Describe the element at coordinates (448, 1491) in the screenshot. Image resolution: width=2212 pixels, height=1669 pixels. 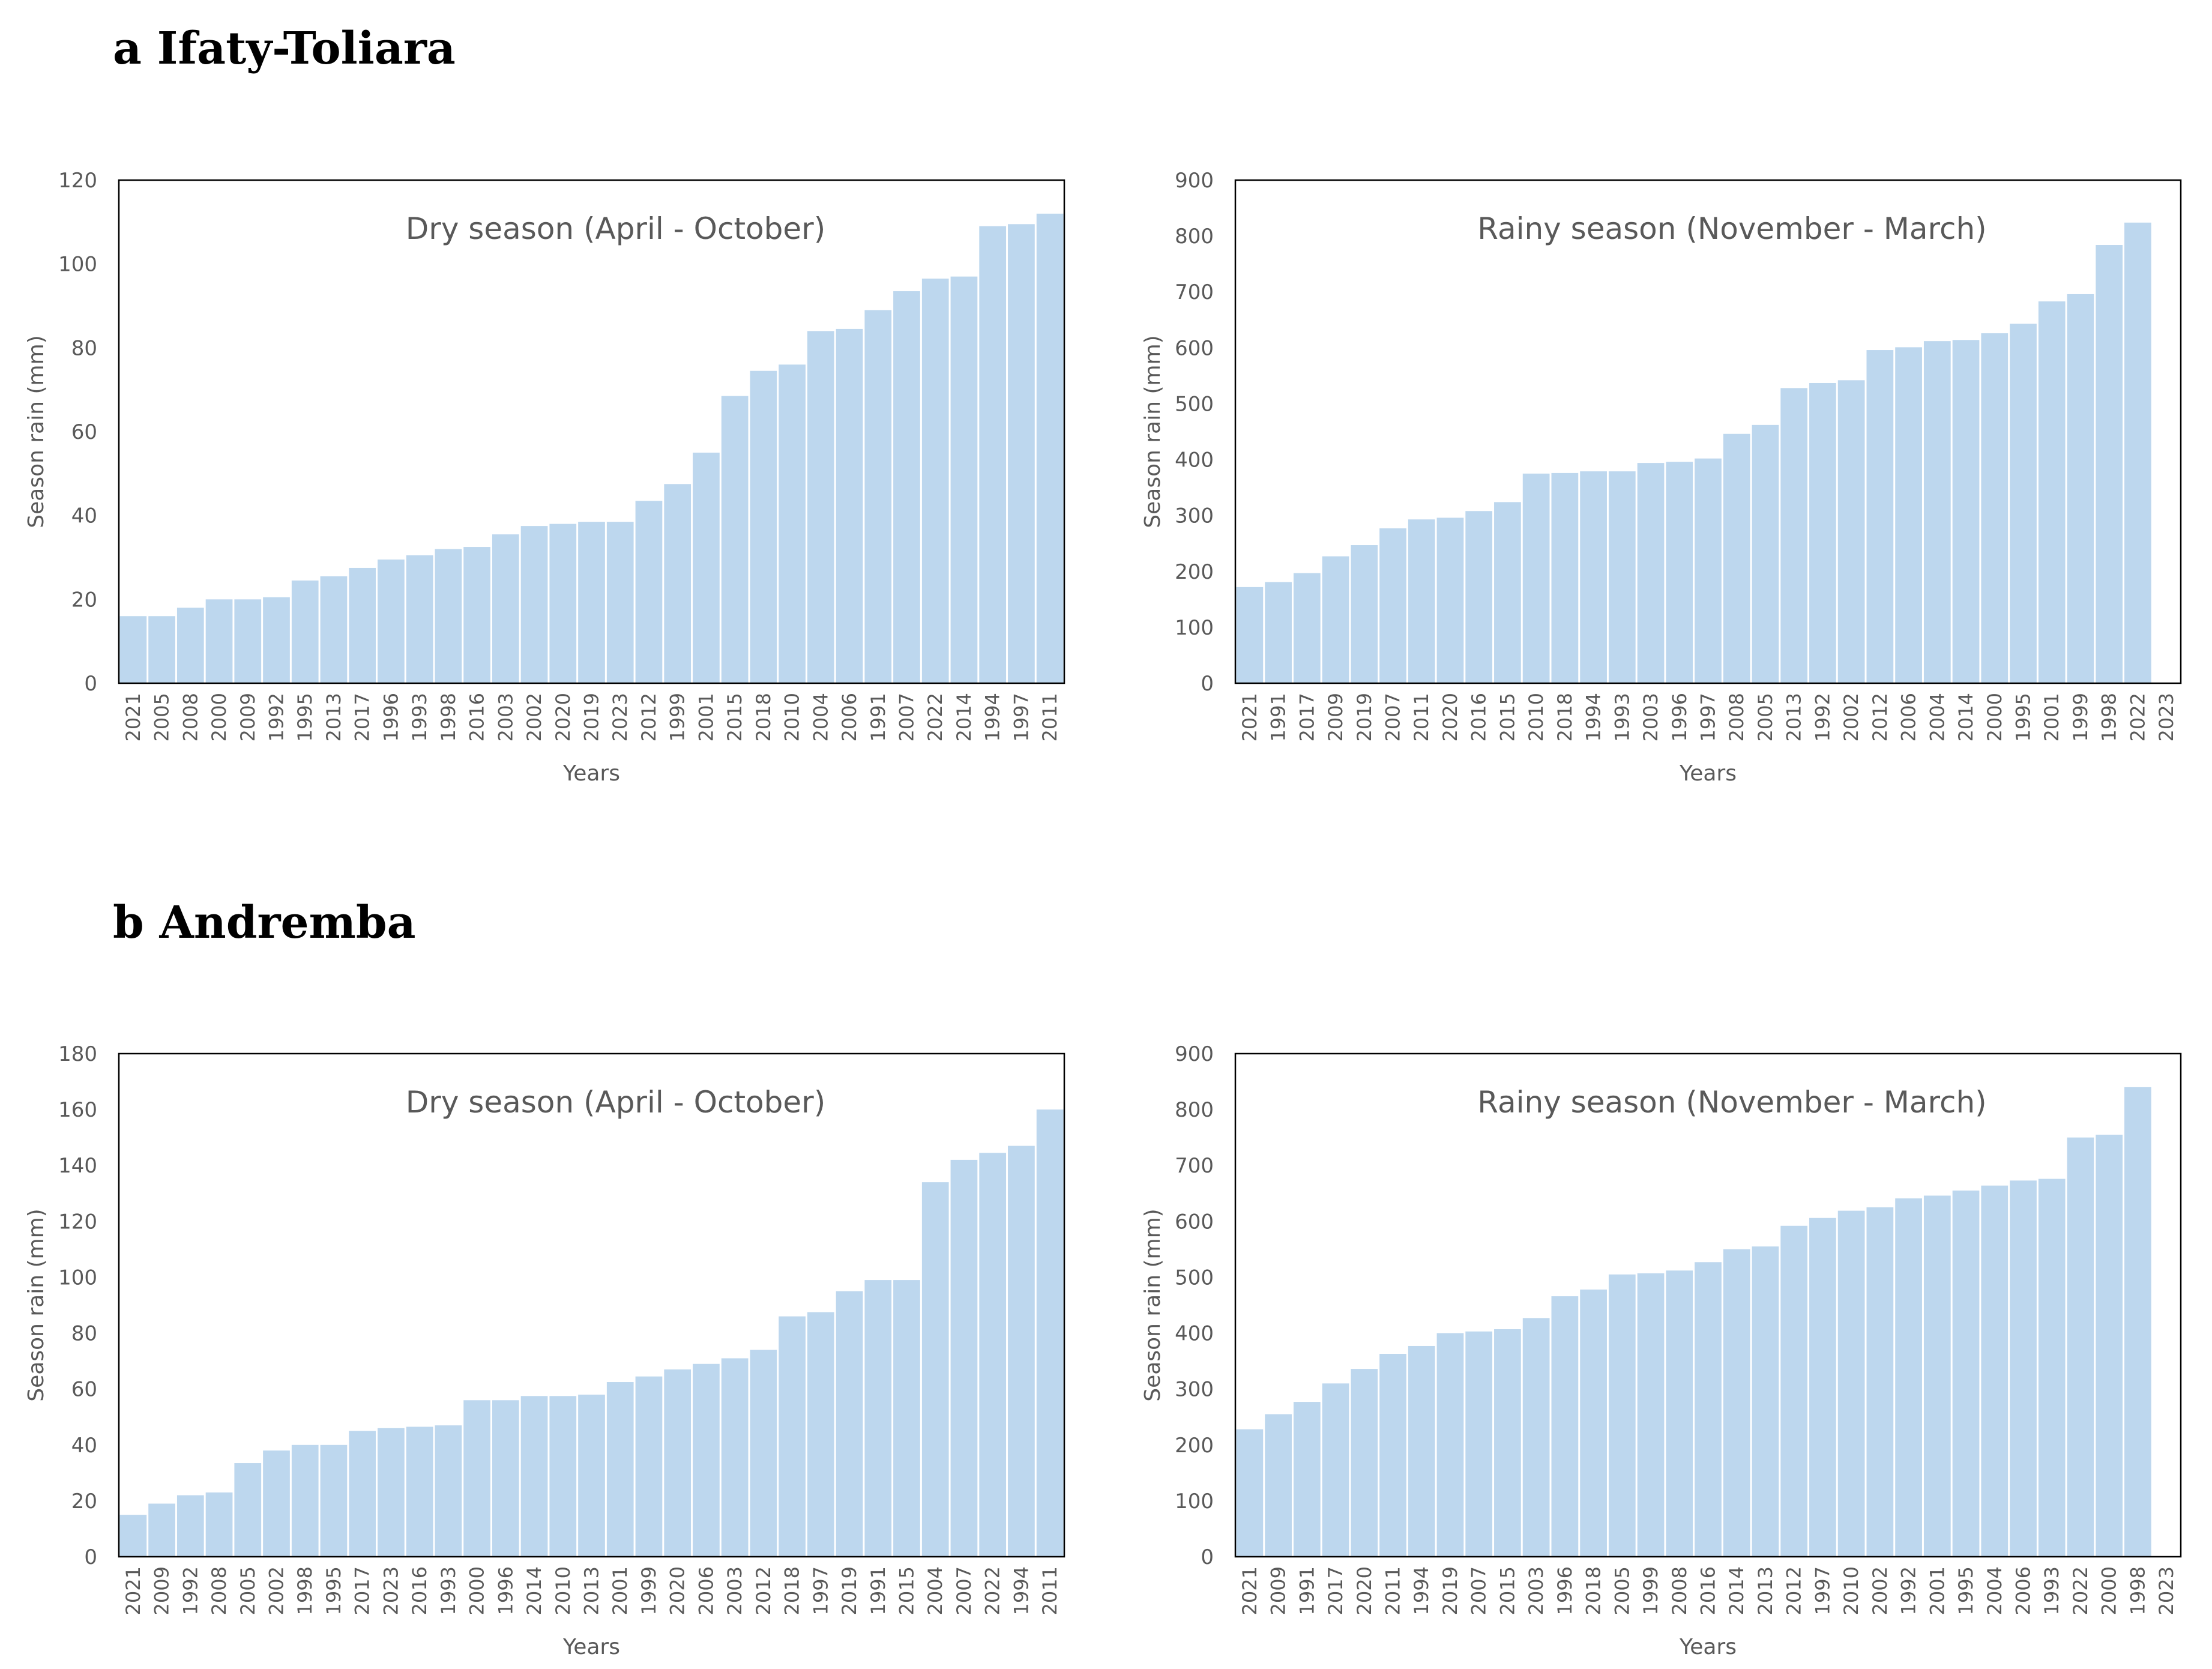
I see `bar-1993` at that location.